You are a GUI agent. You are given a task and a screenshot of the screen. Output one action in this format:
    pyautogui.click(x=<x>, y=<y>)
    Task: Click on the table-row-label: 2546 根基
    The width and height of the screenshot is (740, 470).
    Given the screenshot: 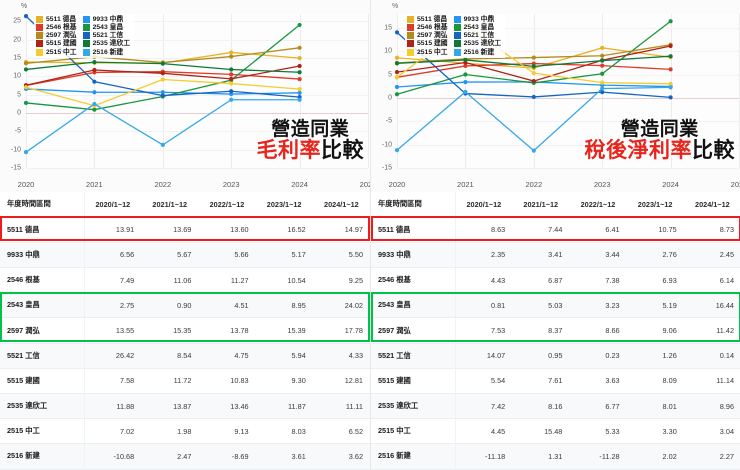 What is the action you would take?
    pyautogui.click(x=42, y=280)
    